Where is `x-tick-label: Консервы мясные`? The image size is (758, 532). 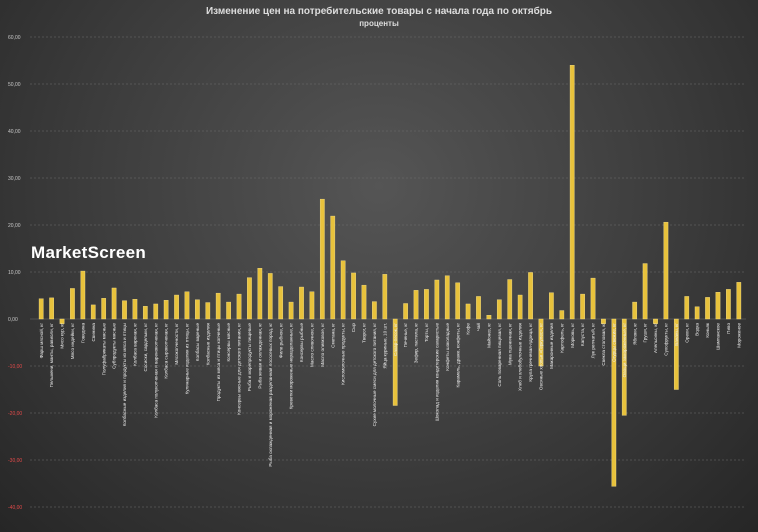
x-tick-label: Консервы мясные is located at coordinates (228, 342).